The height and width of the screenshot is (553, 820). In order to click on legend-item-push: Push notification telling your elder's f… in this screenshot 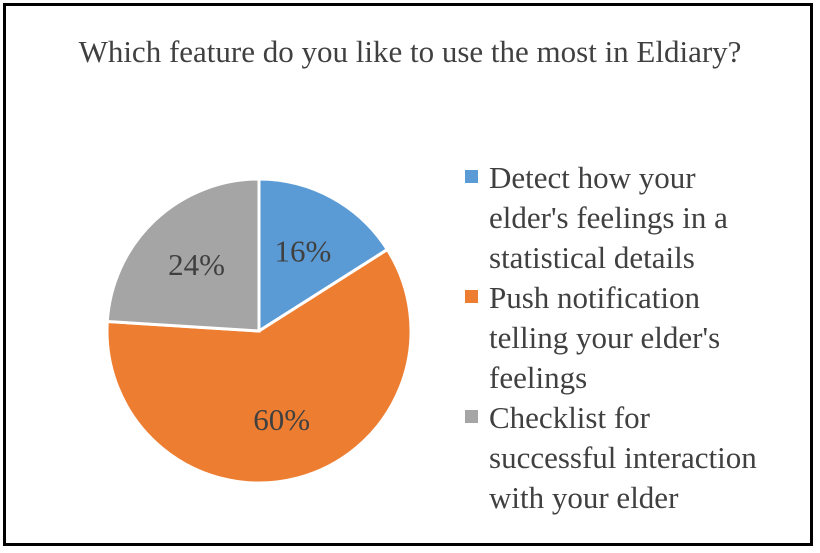, I will do `click(635, 338)`.